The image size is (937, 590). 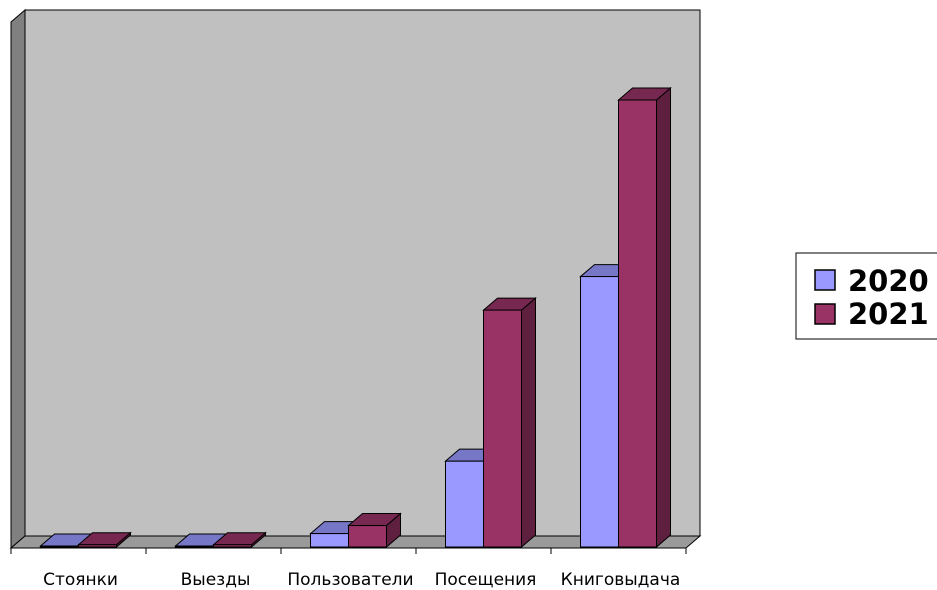 What do you see at coordinates (18, 279) in the screenshot?
I see `chart-side-wall` at bounding box center [18, 279].